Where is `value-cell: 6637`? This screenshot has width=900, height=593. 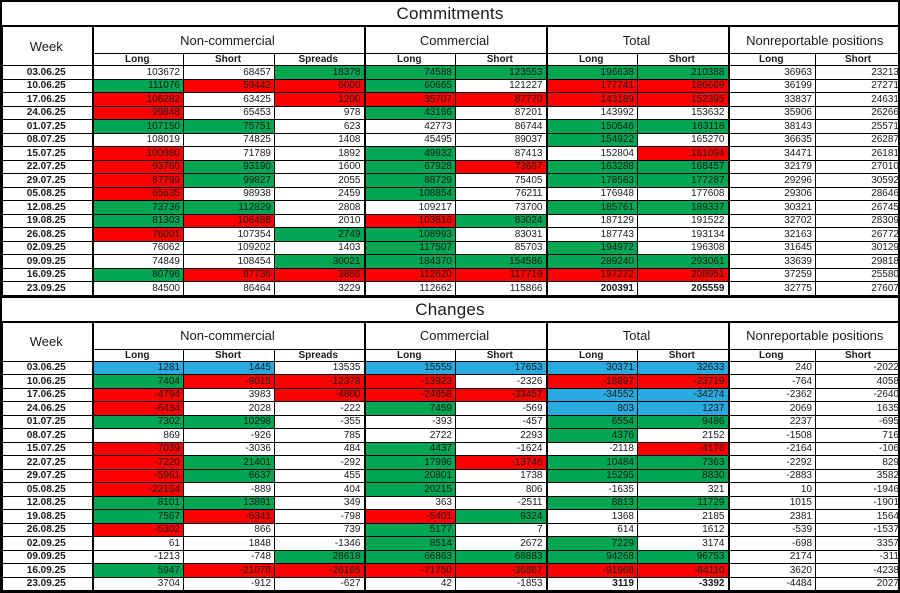 value-cell: 6637 is located at coordinates (229, 475).